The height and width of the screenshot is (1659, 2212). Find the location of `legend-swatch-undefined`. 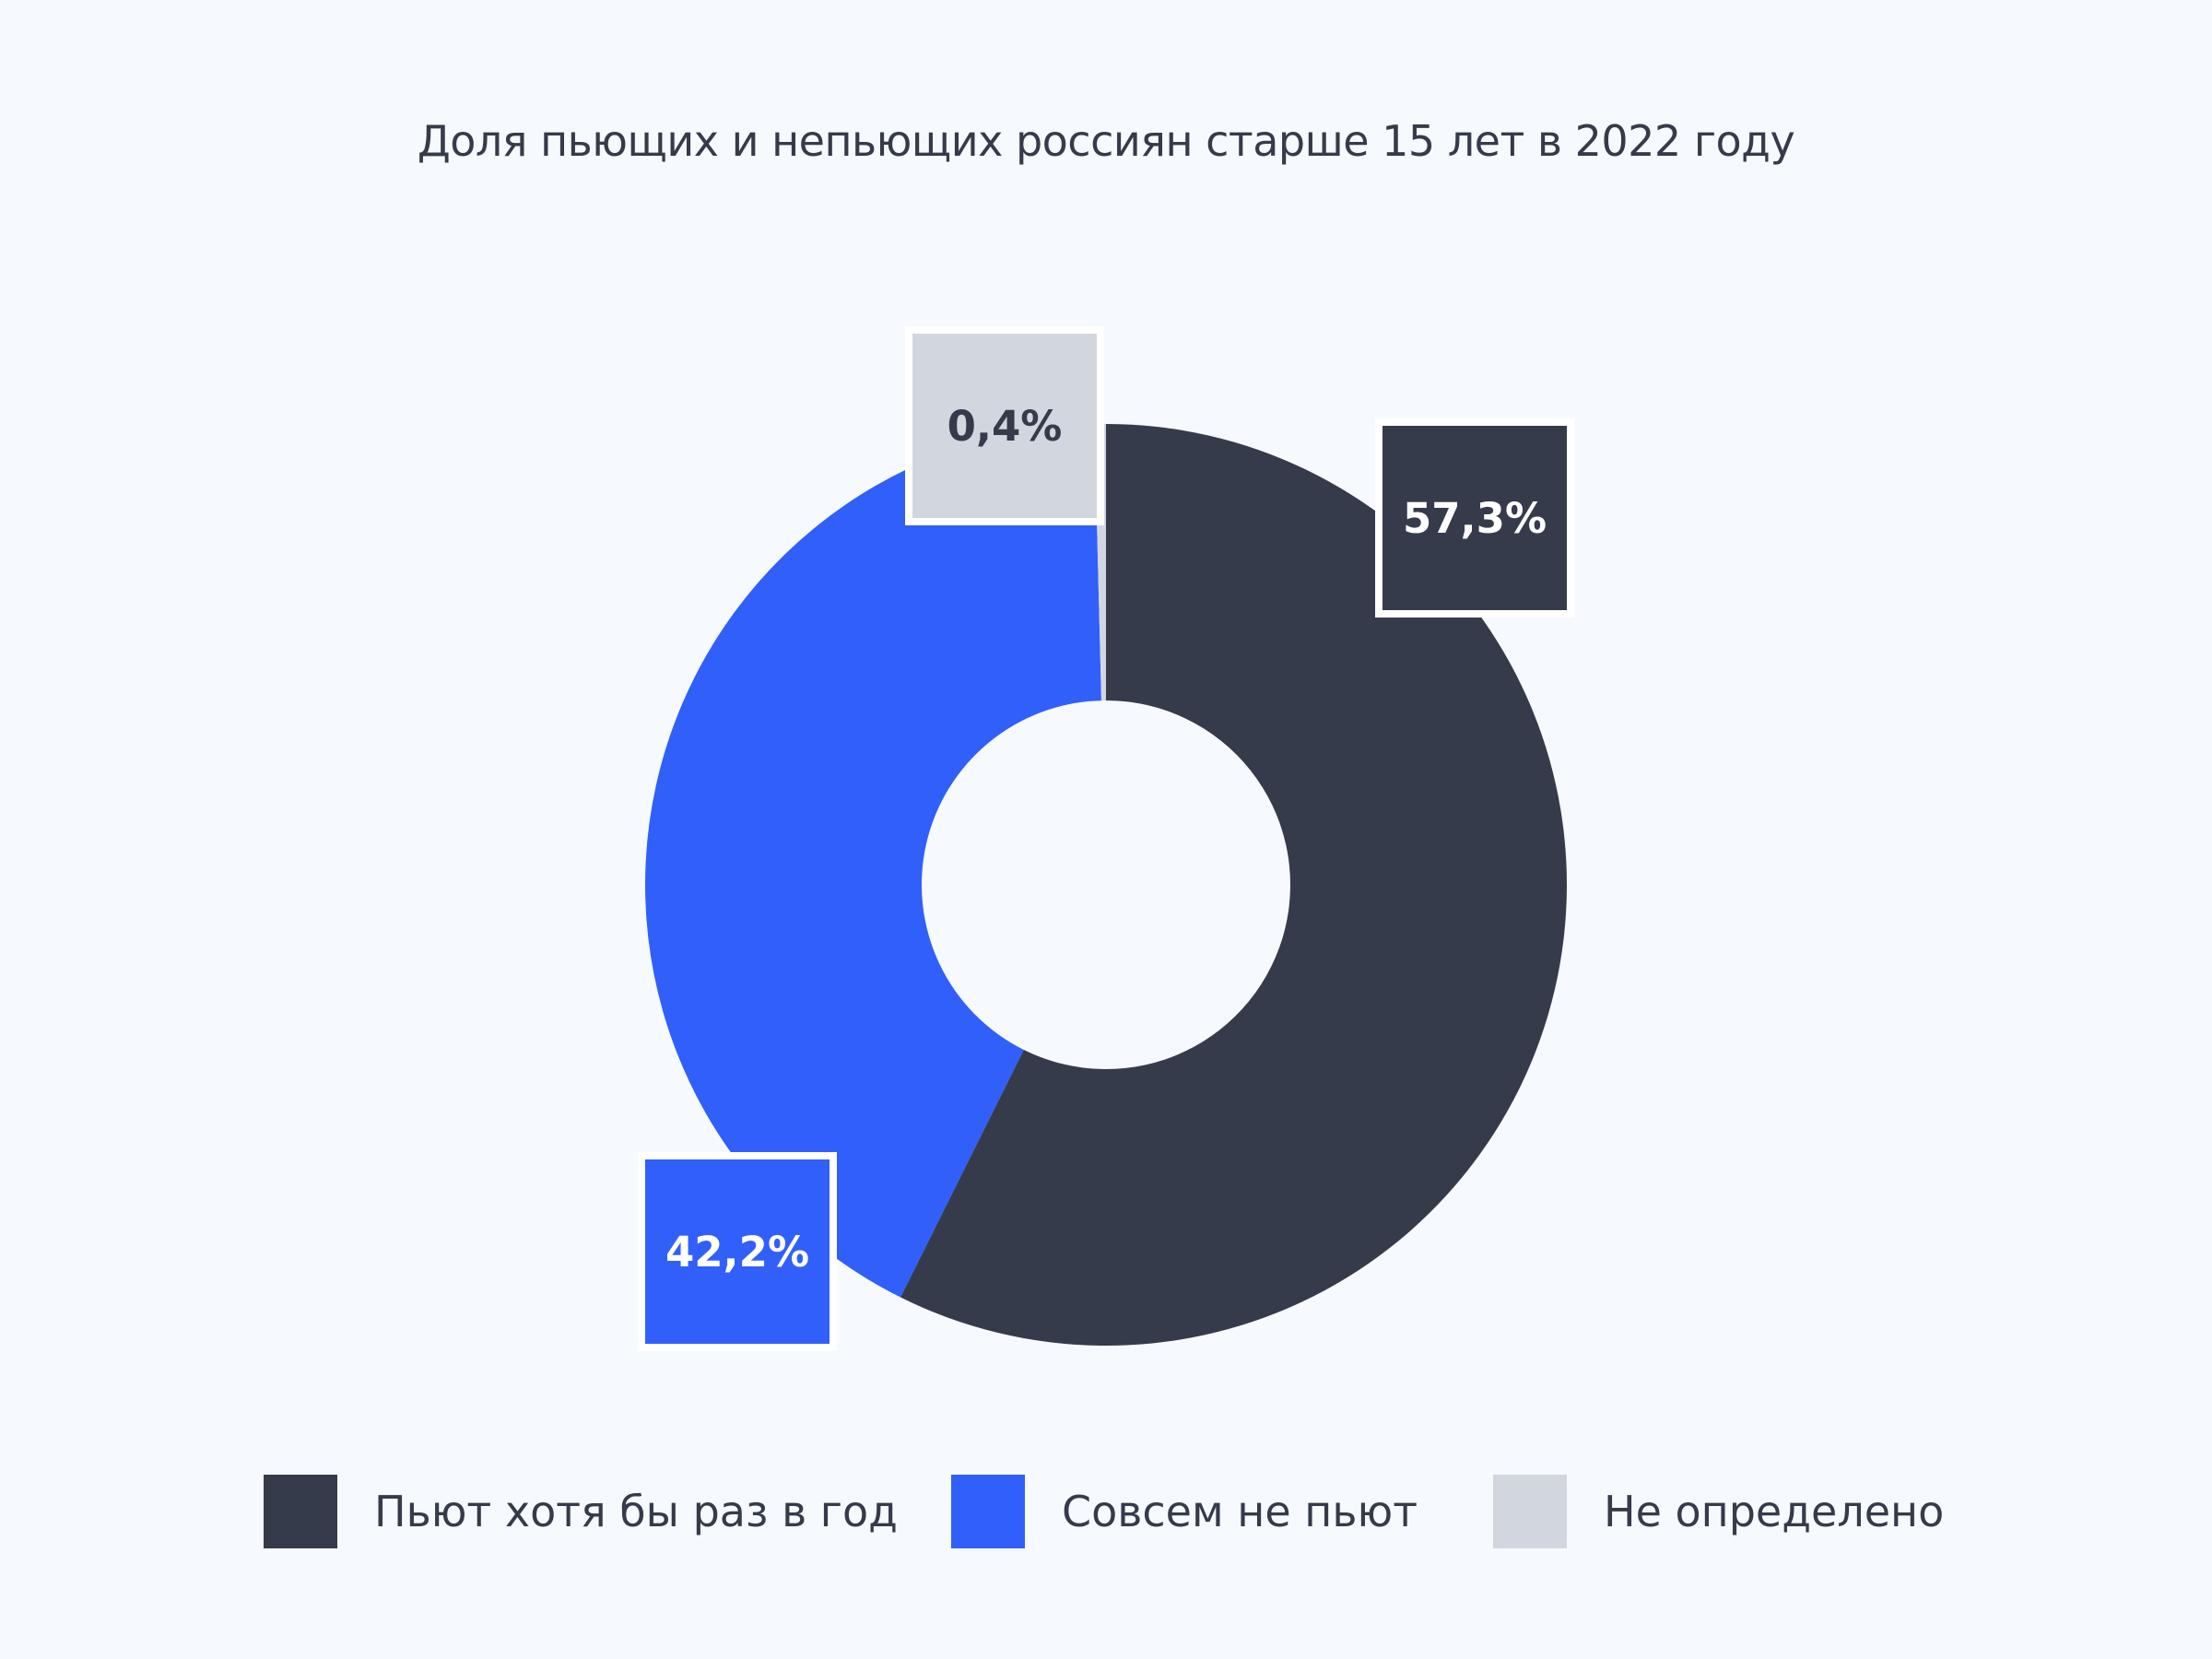

legend-swatch-undefined is located at coordinates (1530, 1511).